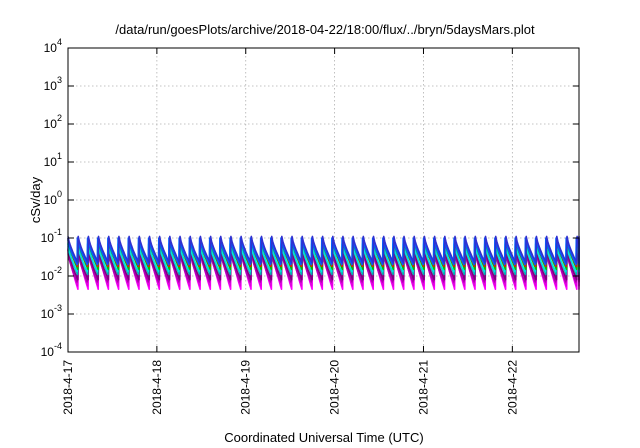 The width and height of the screenshot is (640, 448). I want to click on x-tick-label: 2018-4-22, so click(512, 387).